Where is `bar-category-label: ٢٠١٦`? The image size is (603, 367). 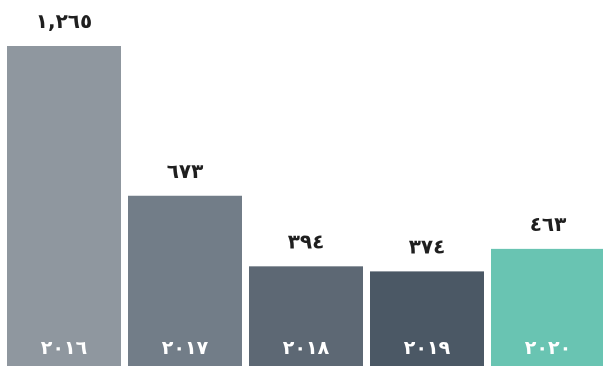 bar-category-label: ٢٠١٦ is located at coordinates (64, 348).